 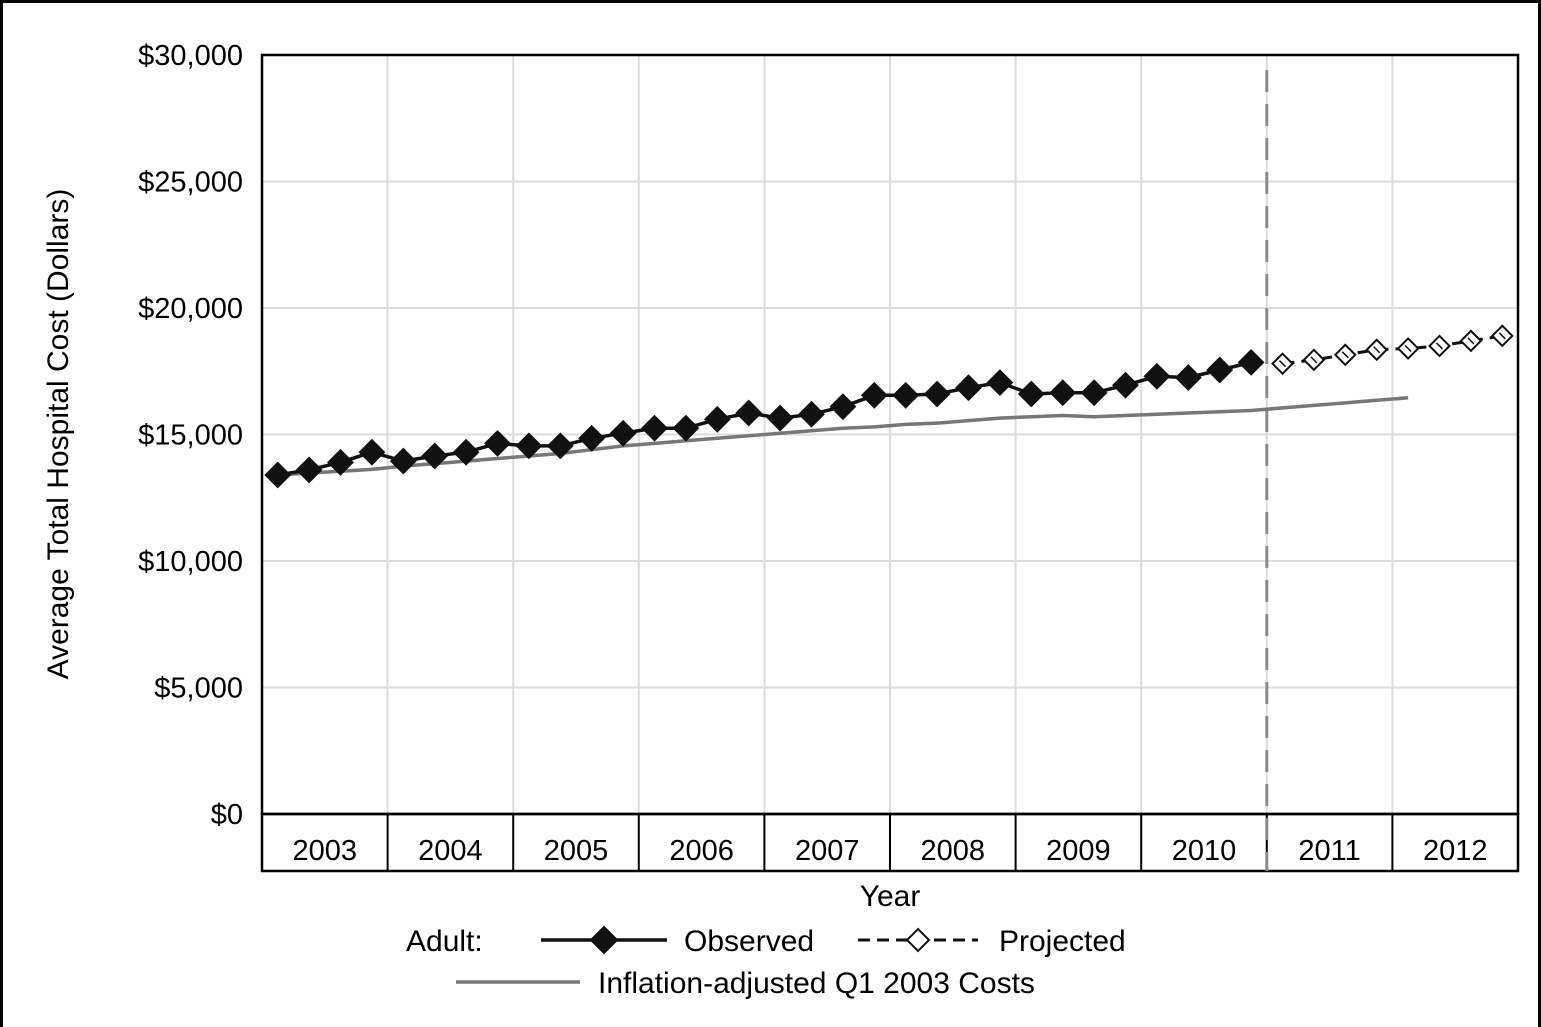 I want to click on legend-group-label: Adult:, so click(x=444, y=941).